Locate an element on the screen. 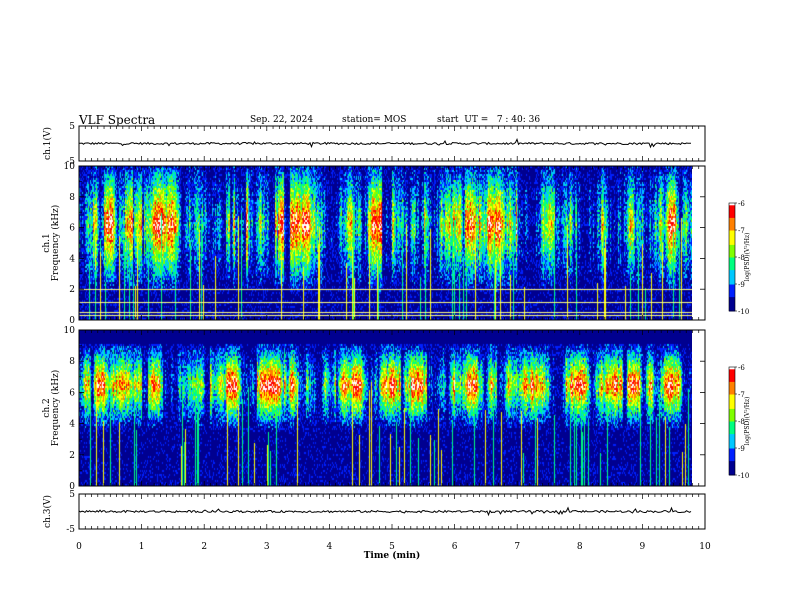 The image size is (792, 612). plot-title: VLF Spectra is located at coordinates (117, 120).